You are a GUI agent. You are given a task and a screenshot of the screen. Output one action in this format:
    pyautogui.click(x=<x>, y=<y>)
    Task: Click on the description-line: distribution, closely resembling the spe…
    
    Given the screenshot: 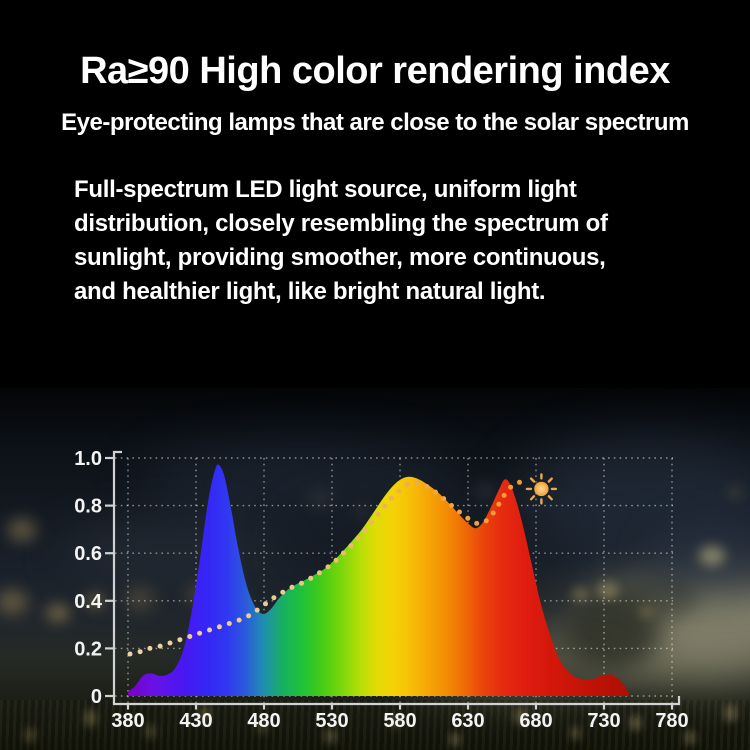 What is the action you would take?
    pyautogui.click(x=341, y=223)
    